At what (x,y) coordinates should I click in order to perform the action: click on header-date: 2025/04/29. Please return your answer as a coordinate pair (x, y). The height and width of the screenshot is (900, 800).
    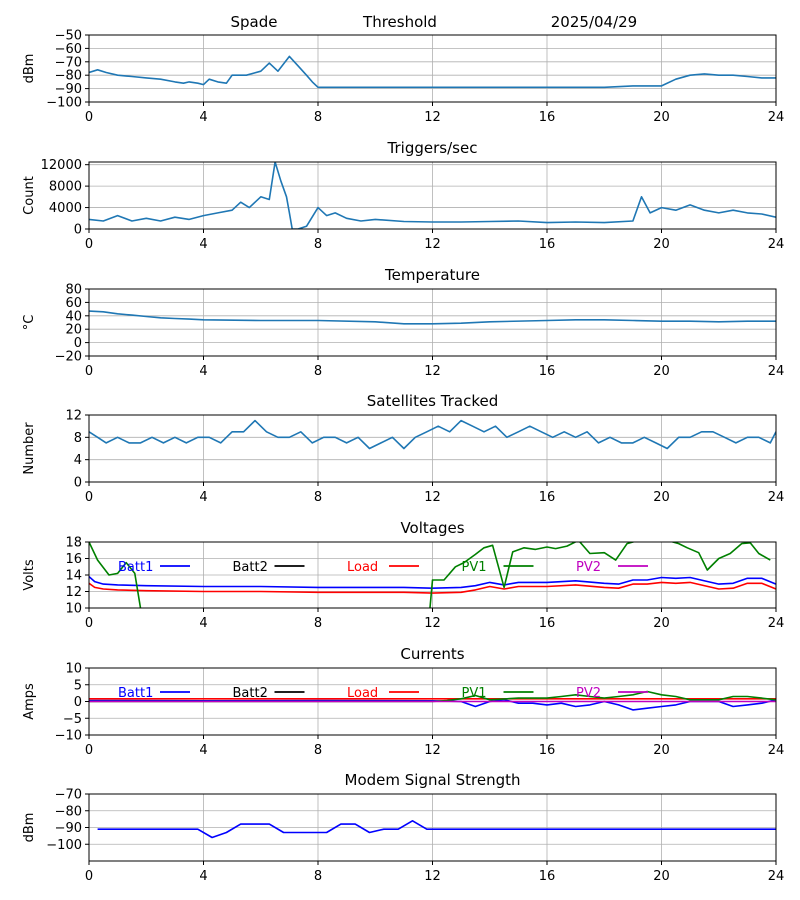
    Looking at the image, I should click on (594, 22).